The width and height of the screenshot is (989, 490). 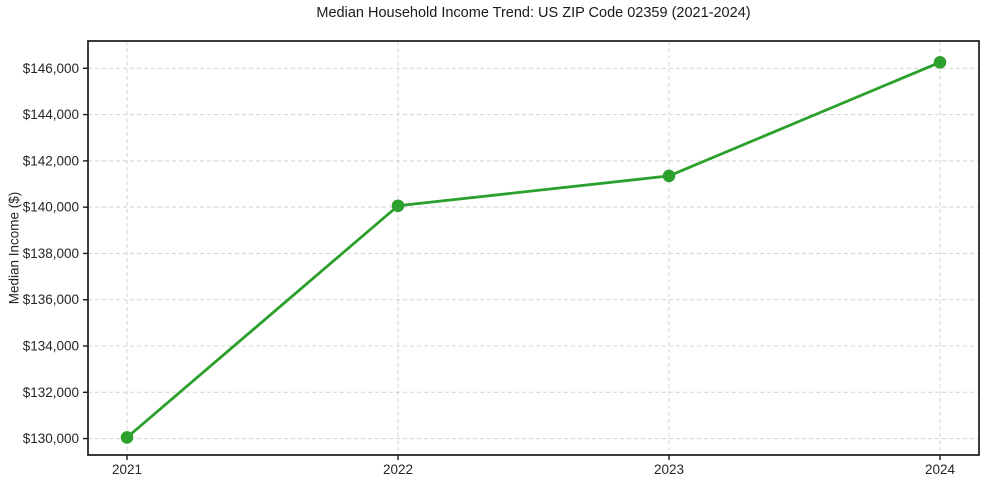 What do you see at coordinates (51, 253) in the screenshot?
I see `y-tick-label: $138,000` at bounding box center [51, 253].